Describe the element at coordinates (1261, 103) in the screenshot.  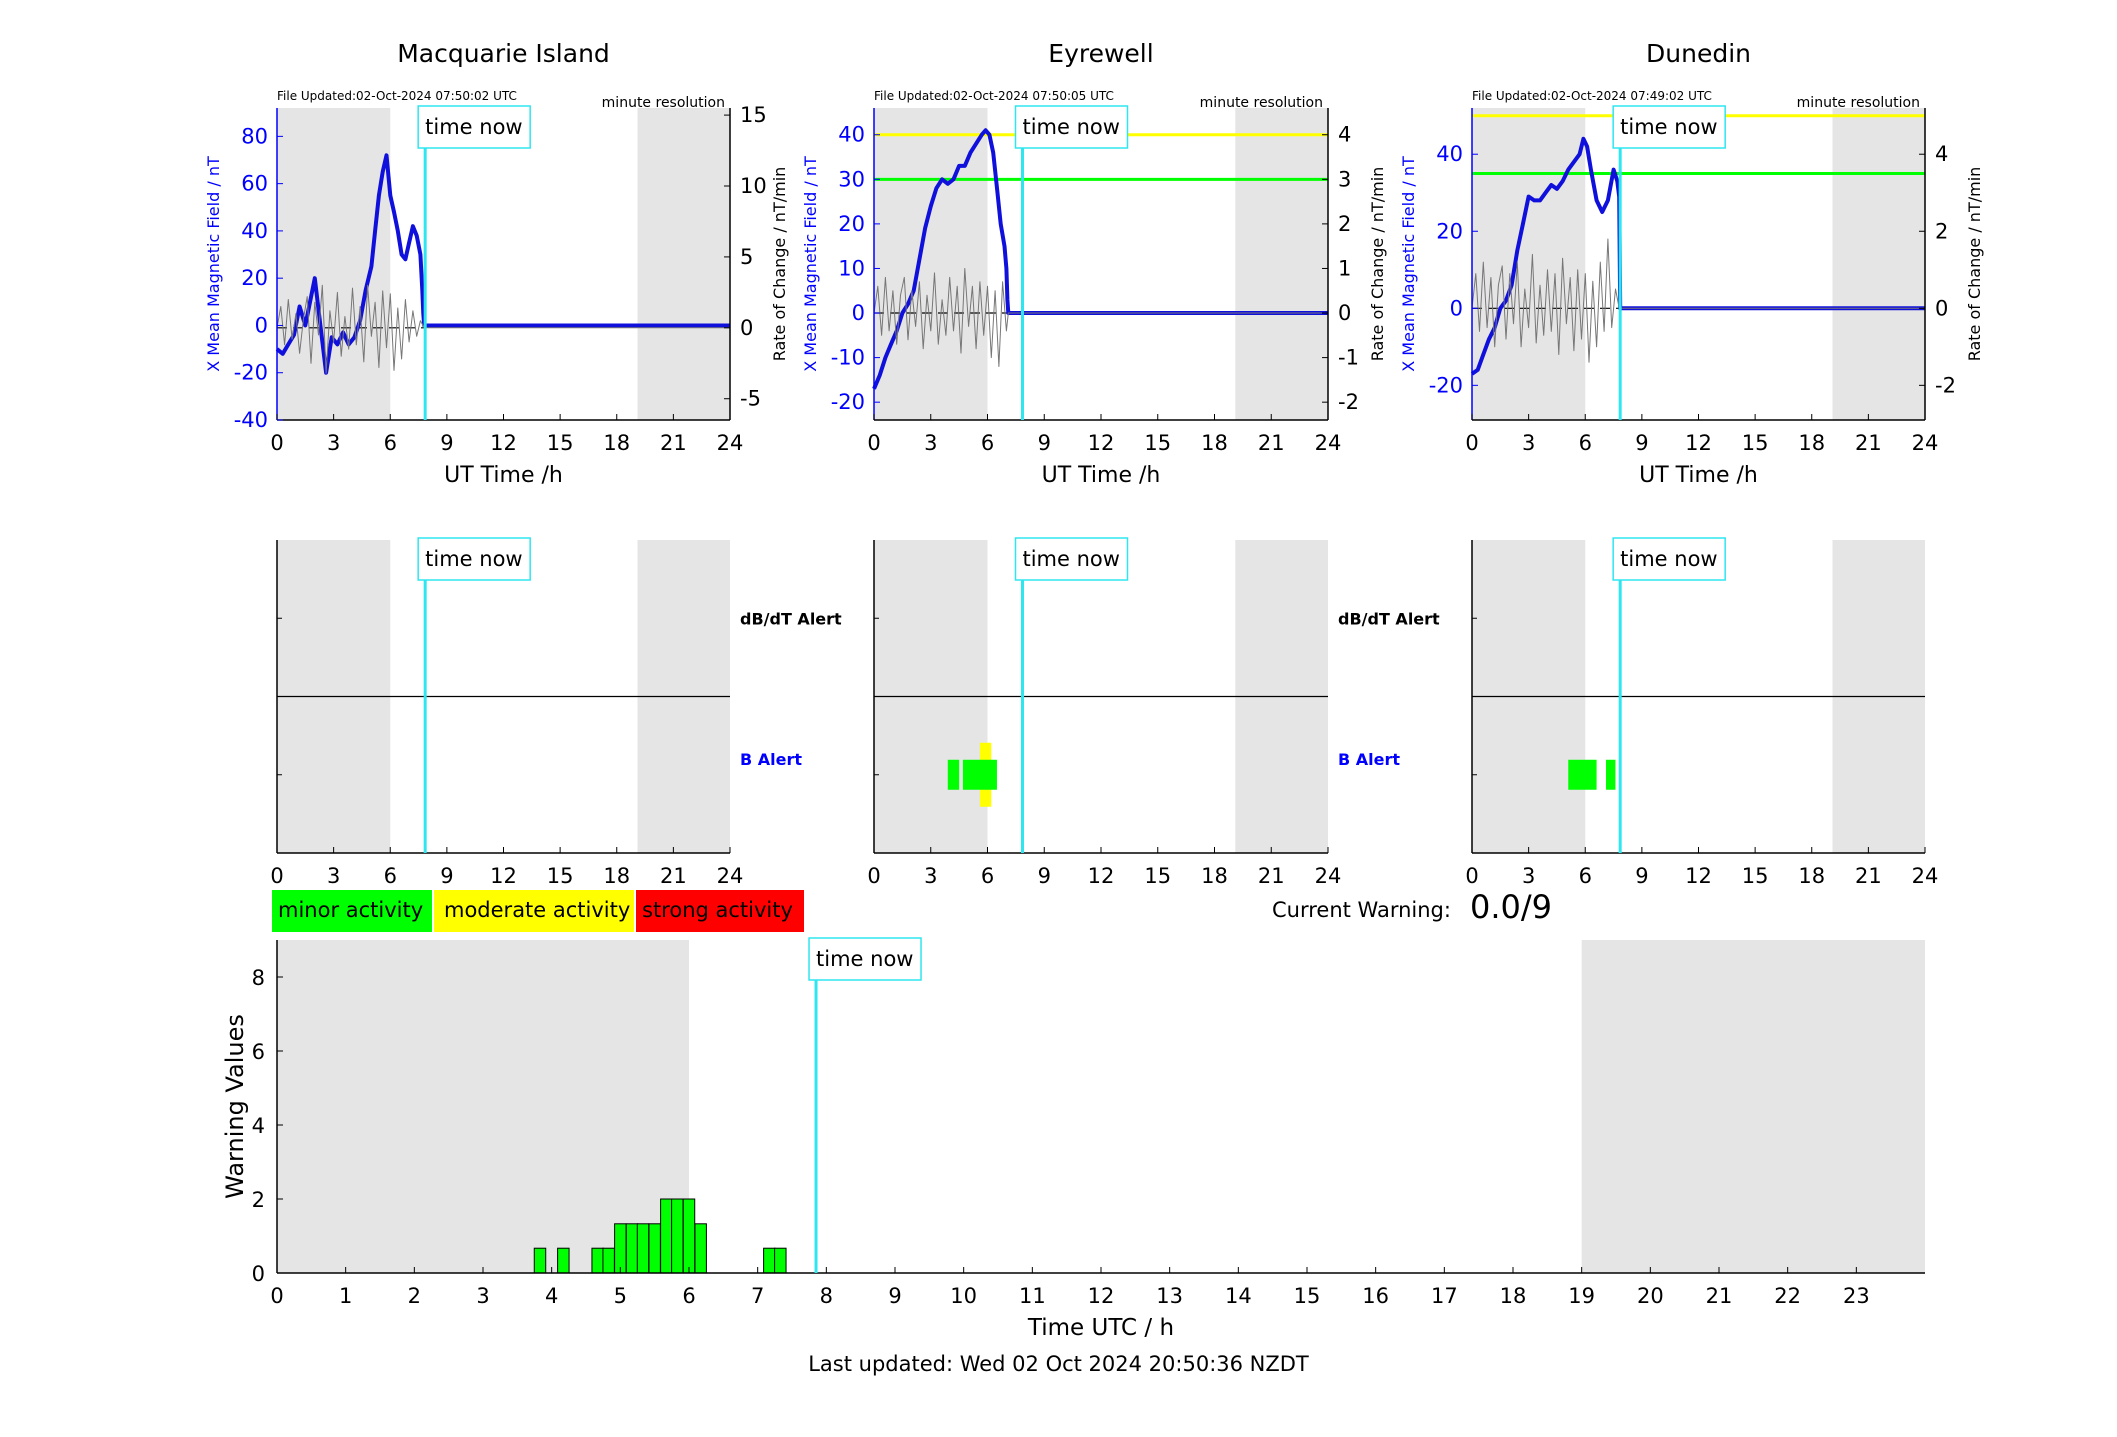
I see `panel2-resolution: minute resolution` at that location.